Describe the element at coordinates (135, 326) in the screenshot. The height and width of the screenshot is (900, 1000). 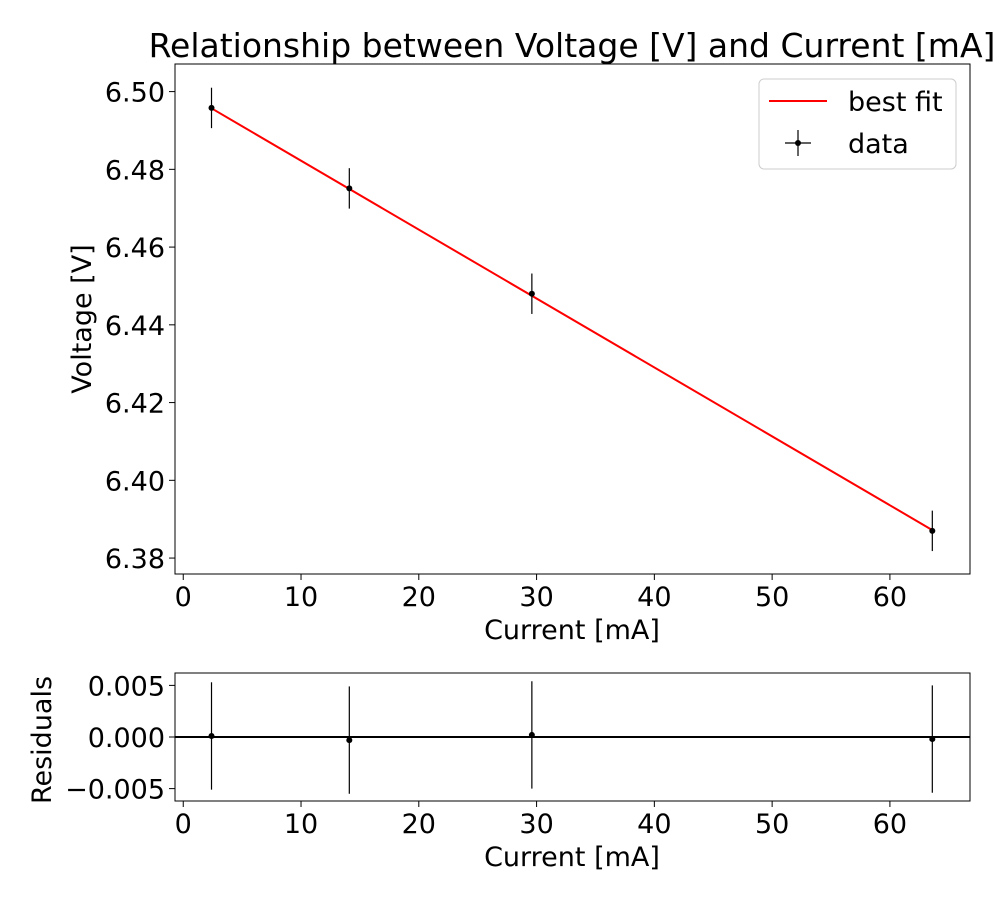
I see `main-y-tick-label: 6.44` at that location.